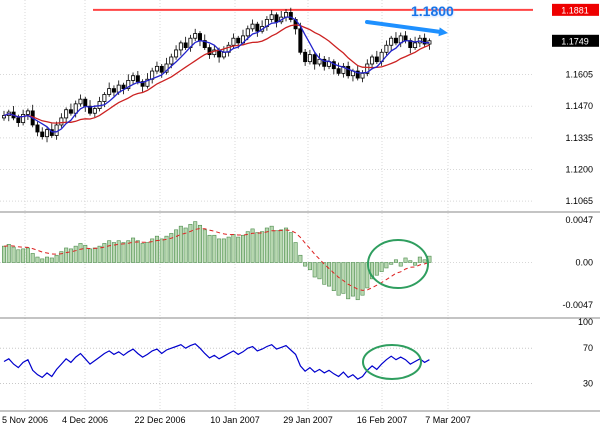 The width and height of the screenshot is (600, 433). What do you see at coordinates (588, 384) in the screenshot?
I see `oscillator-tick-label: 30` at bounding box center [588, 384].